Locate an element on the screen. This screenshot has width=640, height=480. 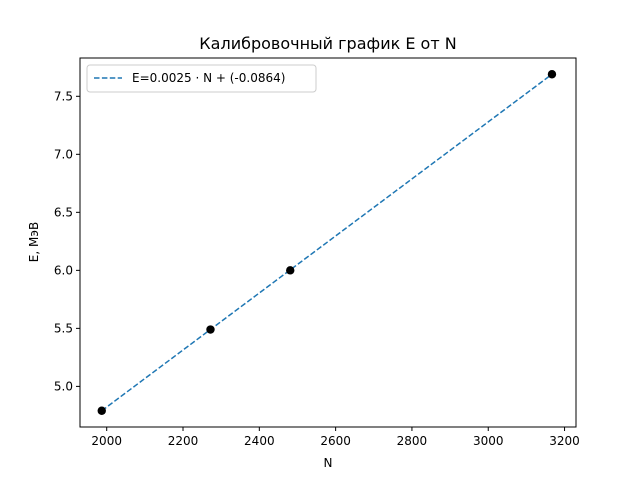
legend: E=0.0025 · N + (-0.0864) is located at coordinates (201, 78).